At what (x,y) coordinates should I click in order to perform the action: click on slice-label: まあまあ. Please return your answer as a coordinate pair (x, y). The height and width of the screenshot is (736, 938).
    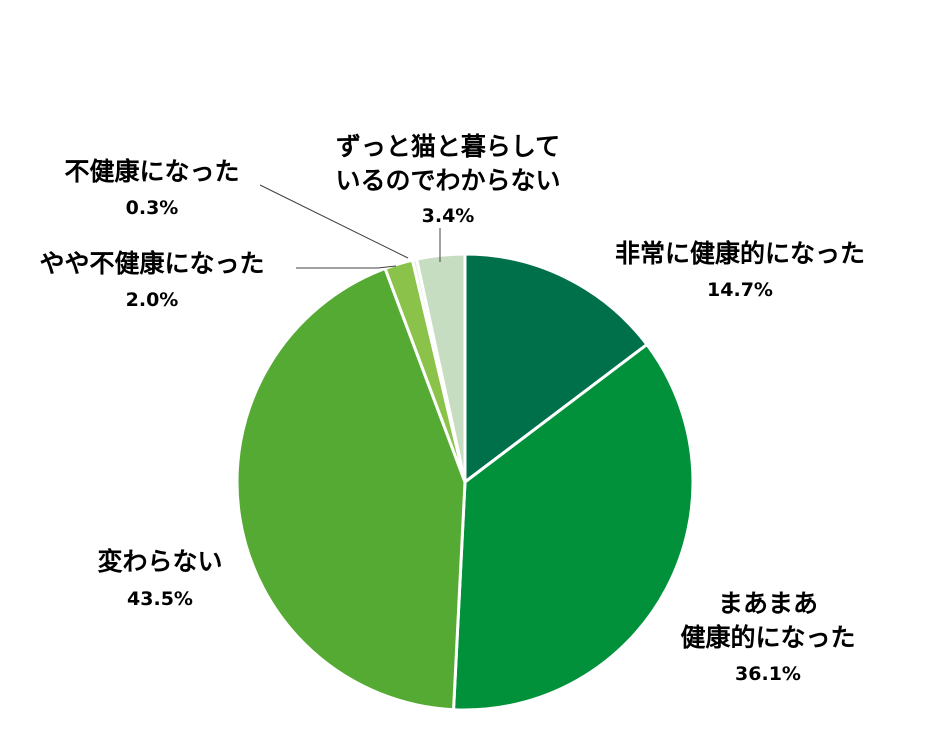
    Looking at the image, I should click on (768, 603).